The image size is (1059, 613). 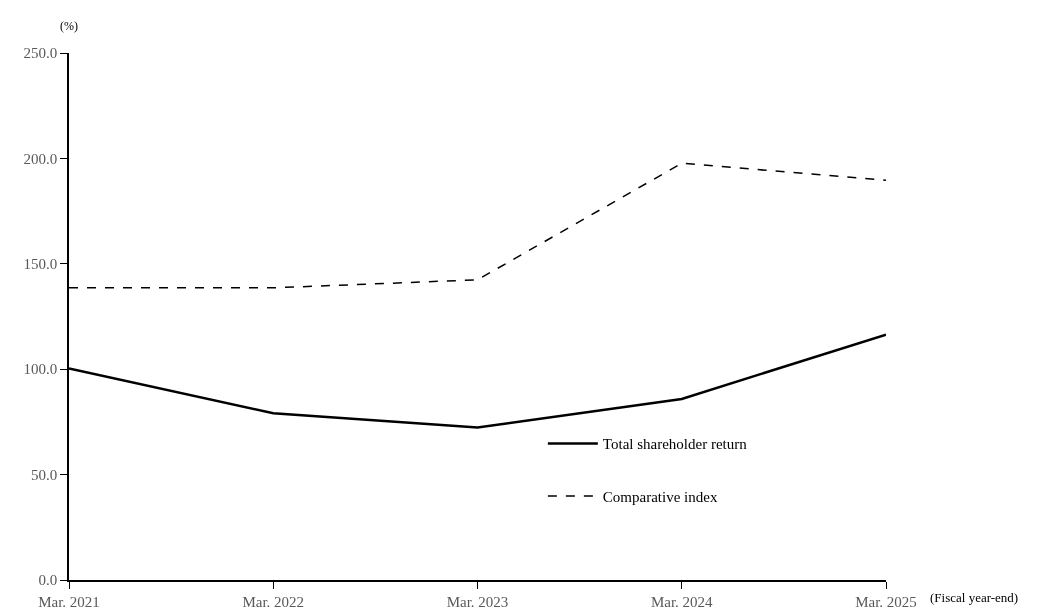 What do you see at coordinates (886, 601) in the screenshot?
I see `x-tick-label: Mar. 2025` at bounding box center [886, 601].